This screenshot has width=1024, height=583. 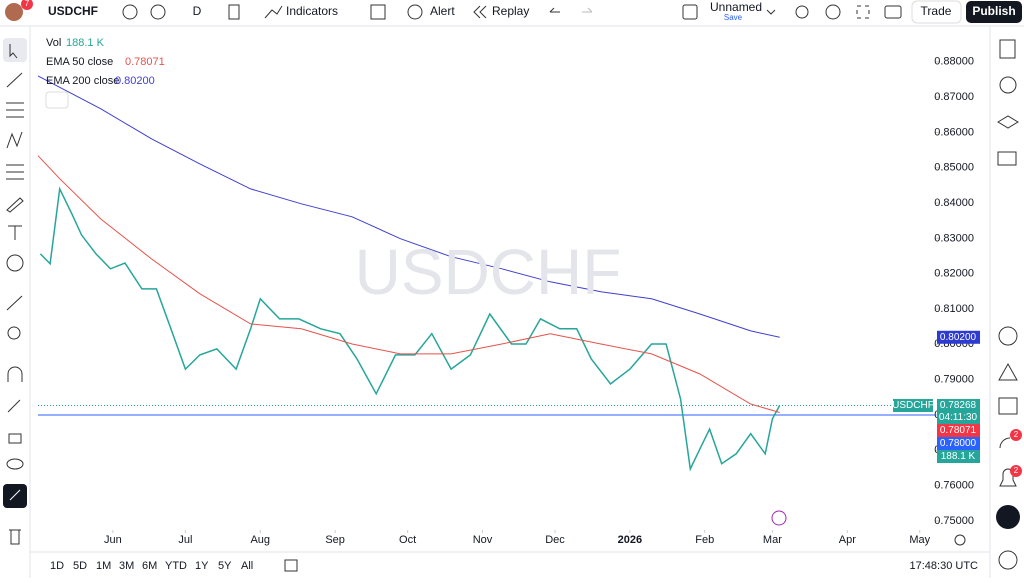 I want to click on snapshot, so click(x=893, y=12).